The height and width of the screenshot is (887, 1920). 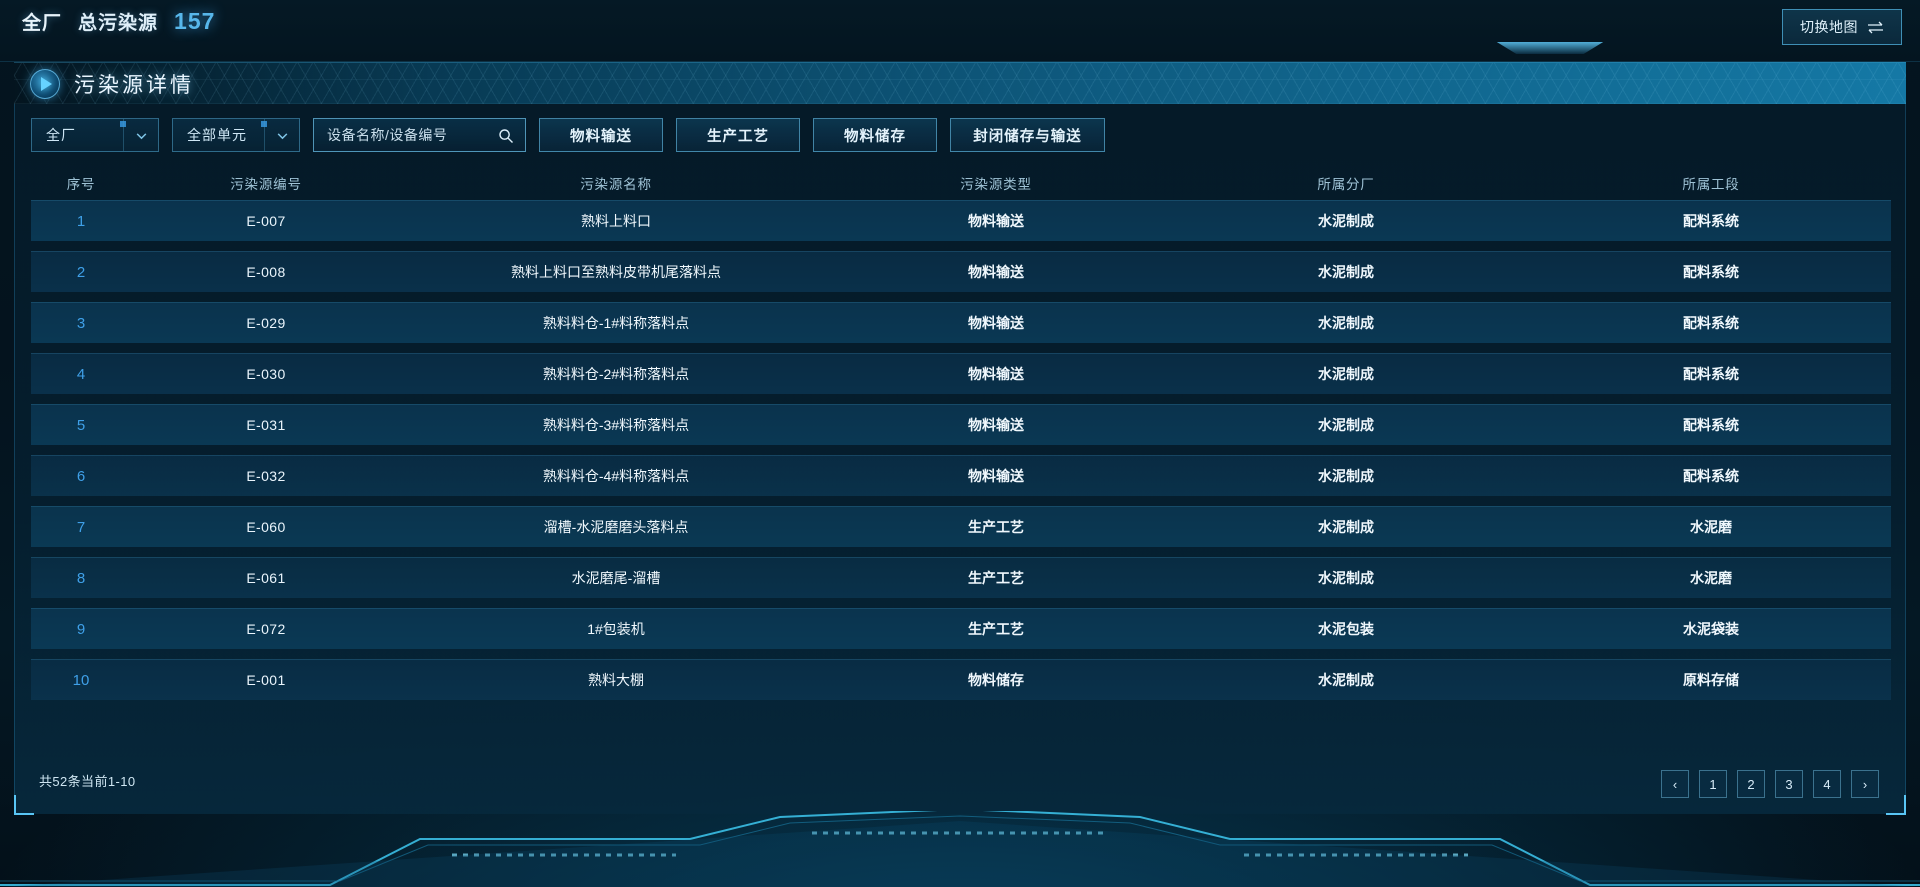 I want to click on table-row: 6 E-032 熟料料仓-4#料称落料点 物料输送 水泥制成 配料系统, so click(x=961, y=475).